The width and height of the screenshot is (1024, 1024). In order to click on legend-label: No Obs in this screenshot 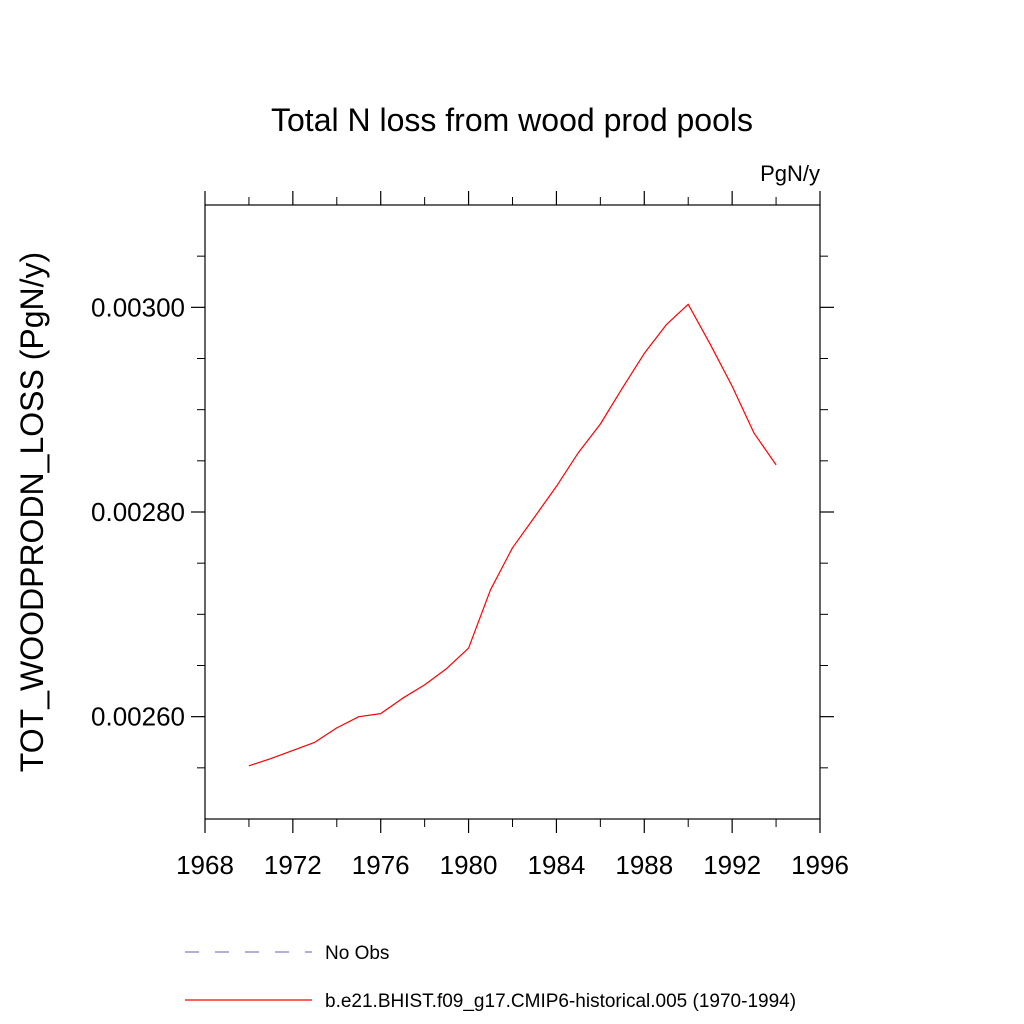, I will do `click(357, 953)`.